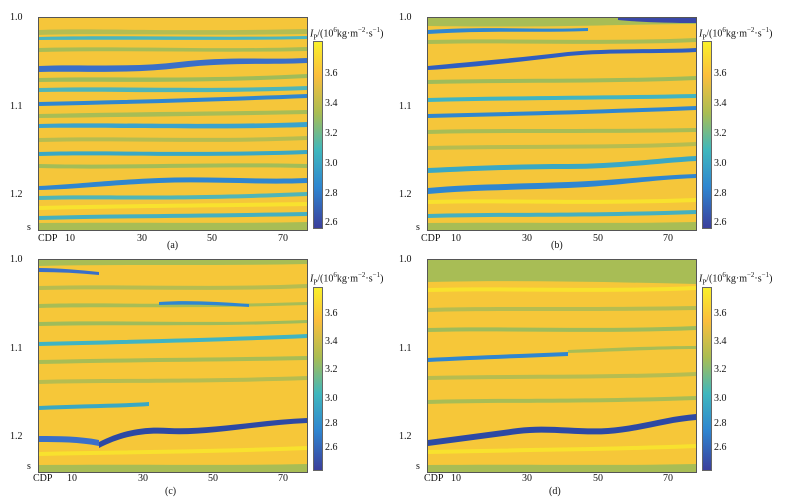 Image resolution: width=798 pixels, height=502 pixels. Describe the element at coordinates (171, 491) in the screenshot. I see `panel-caption: (c)` at that location.